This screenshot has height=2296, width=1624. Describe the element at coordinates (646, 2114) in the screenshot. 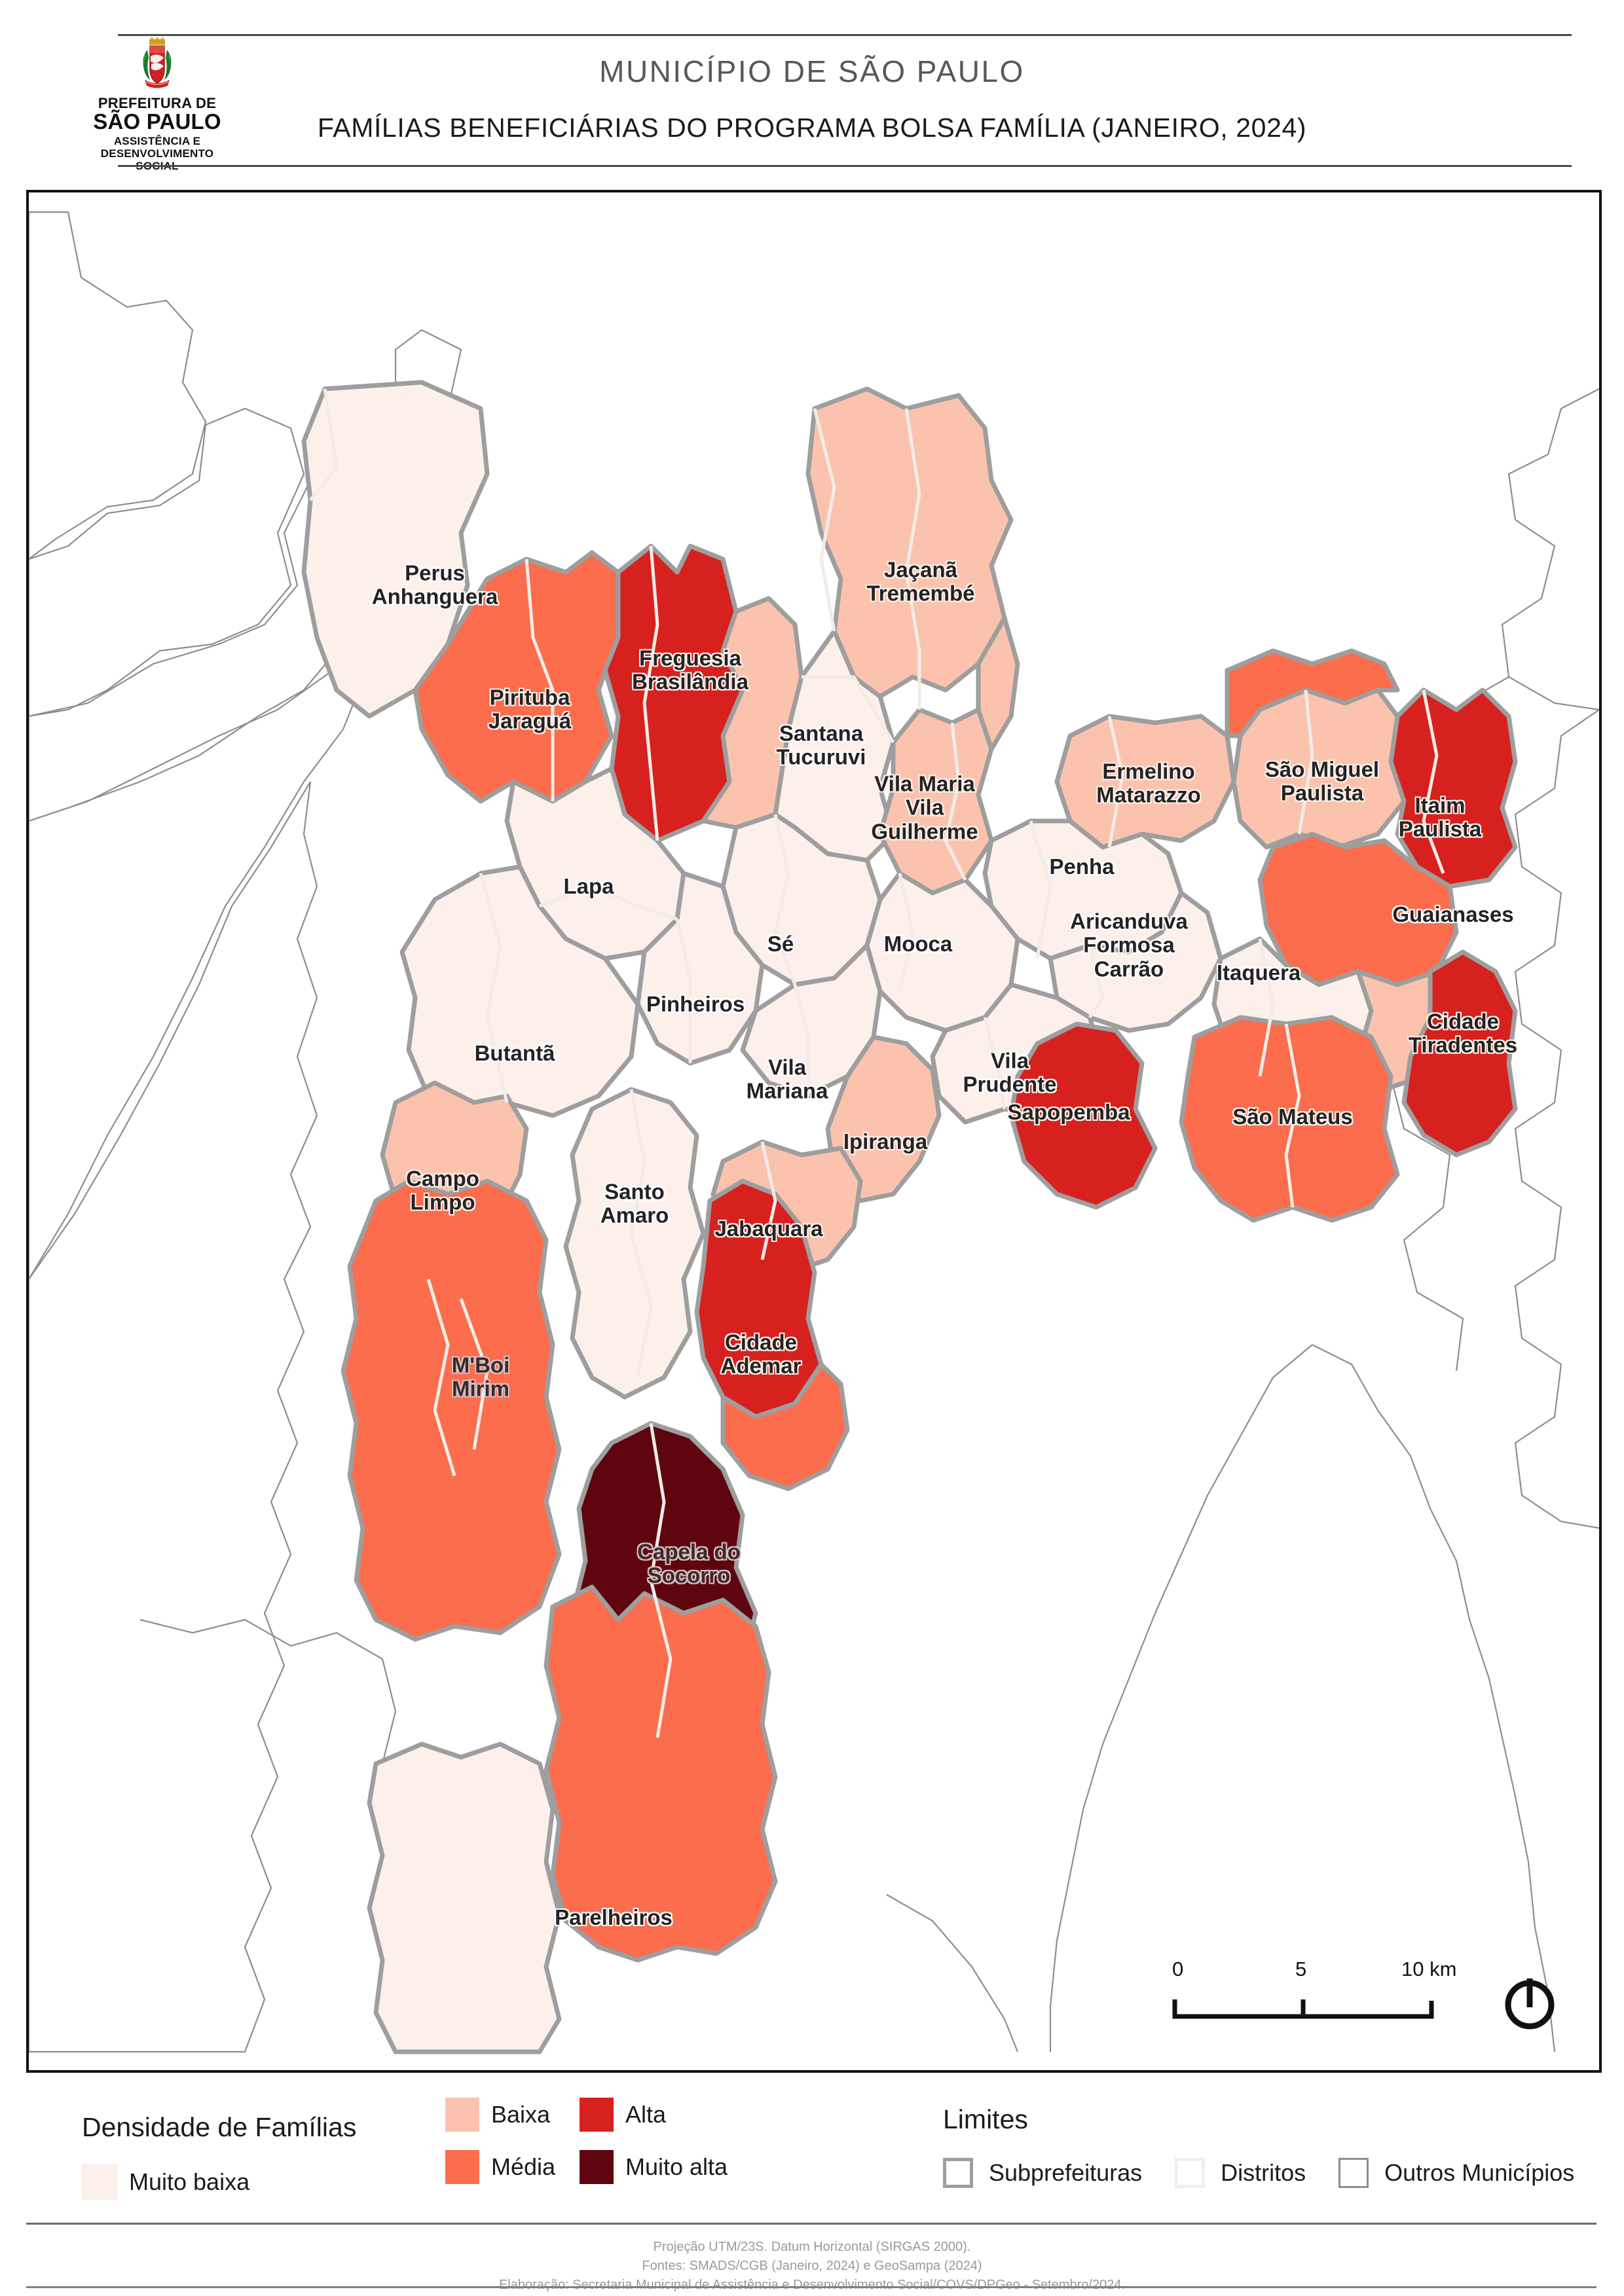

I see `legend-label-alta: Alta` at that location.